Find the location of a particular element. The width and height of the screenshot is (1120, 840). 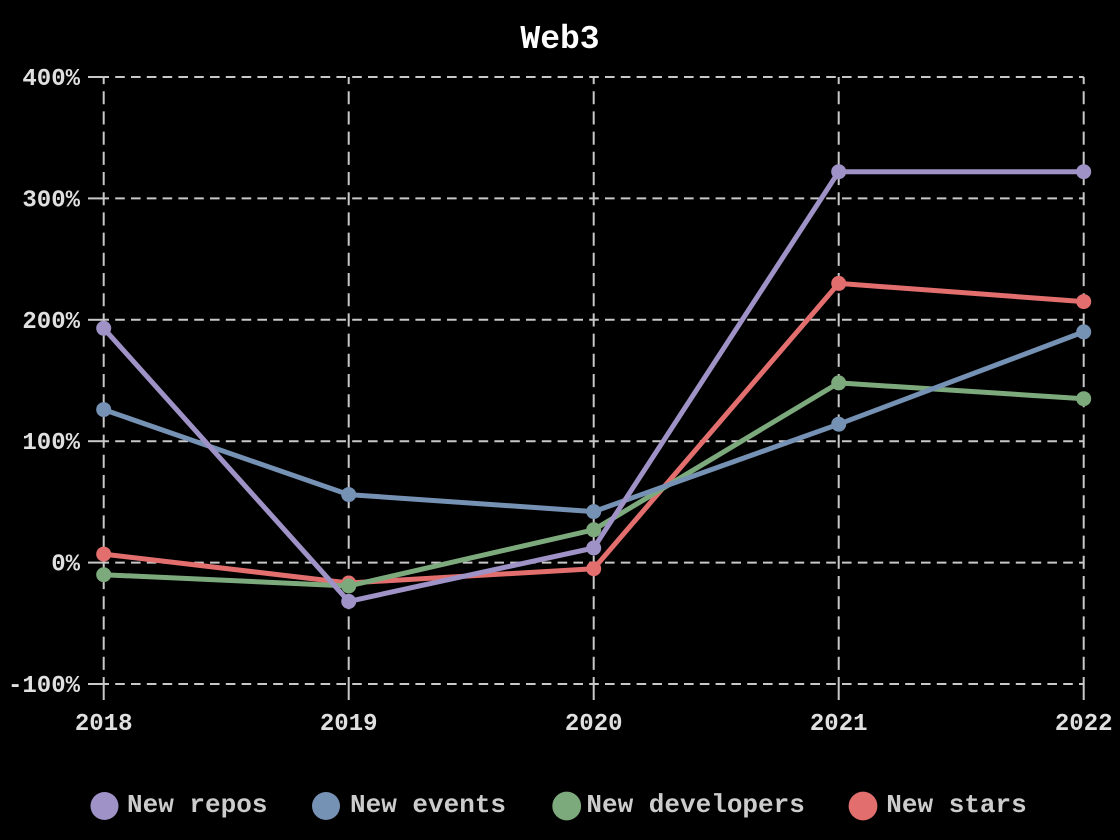

svg-text: 2019 is located at coordinates (349, 724).